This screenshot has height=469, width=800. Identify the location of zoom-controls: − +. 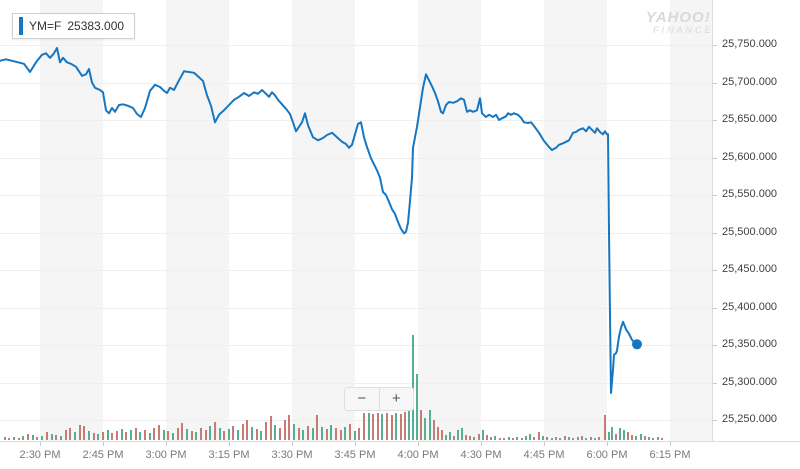
(379, 399).